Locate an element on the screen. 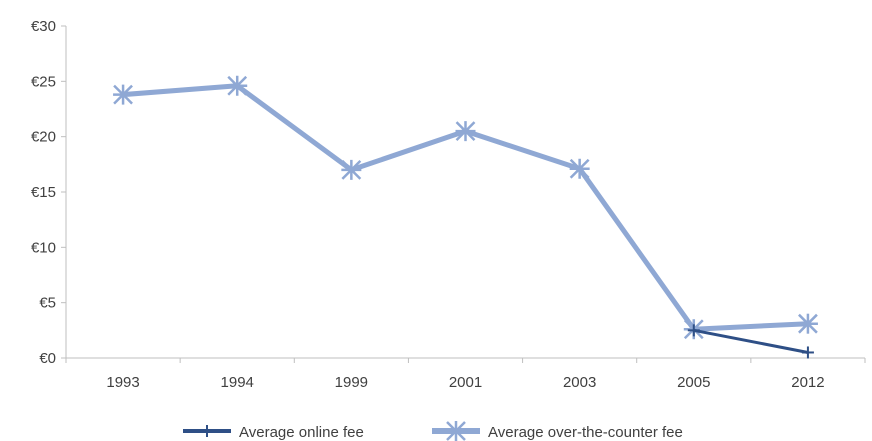 This screenshot has width=872, height=441. x-tick-label: 1994 is located at coordinates (237, 382).